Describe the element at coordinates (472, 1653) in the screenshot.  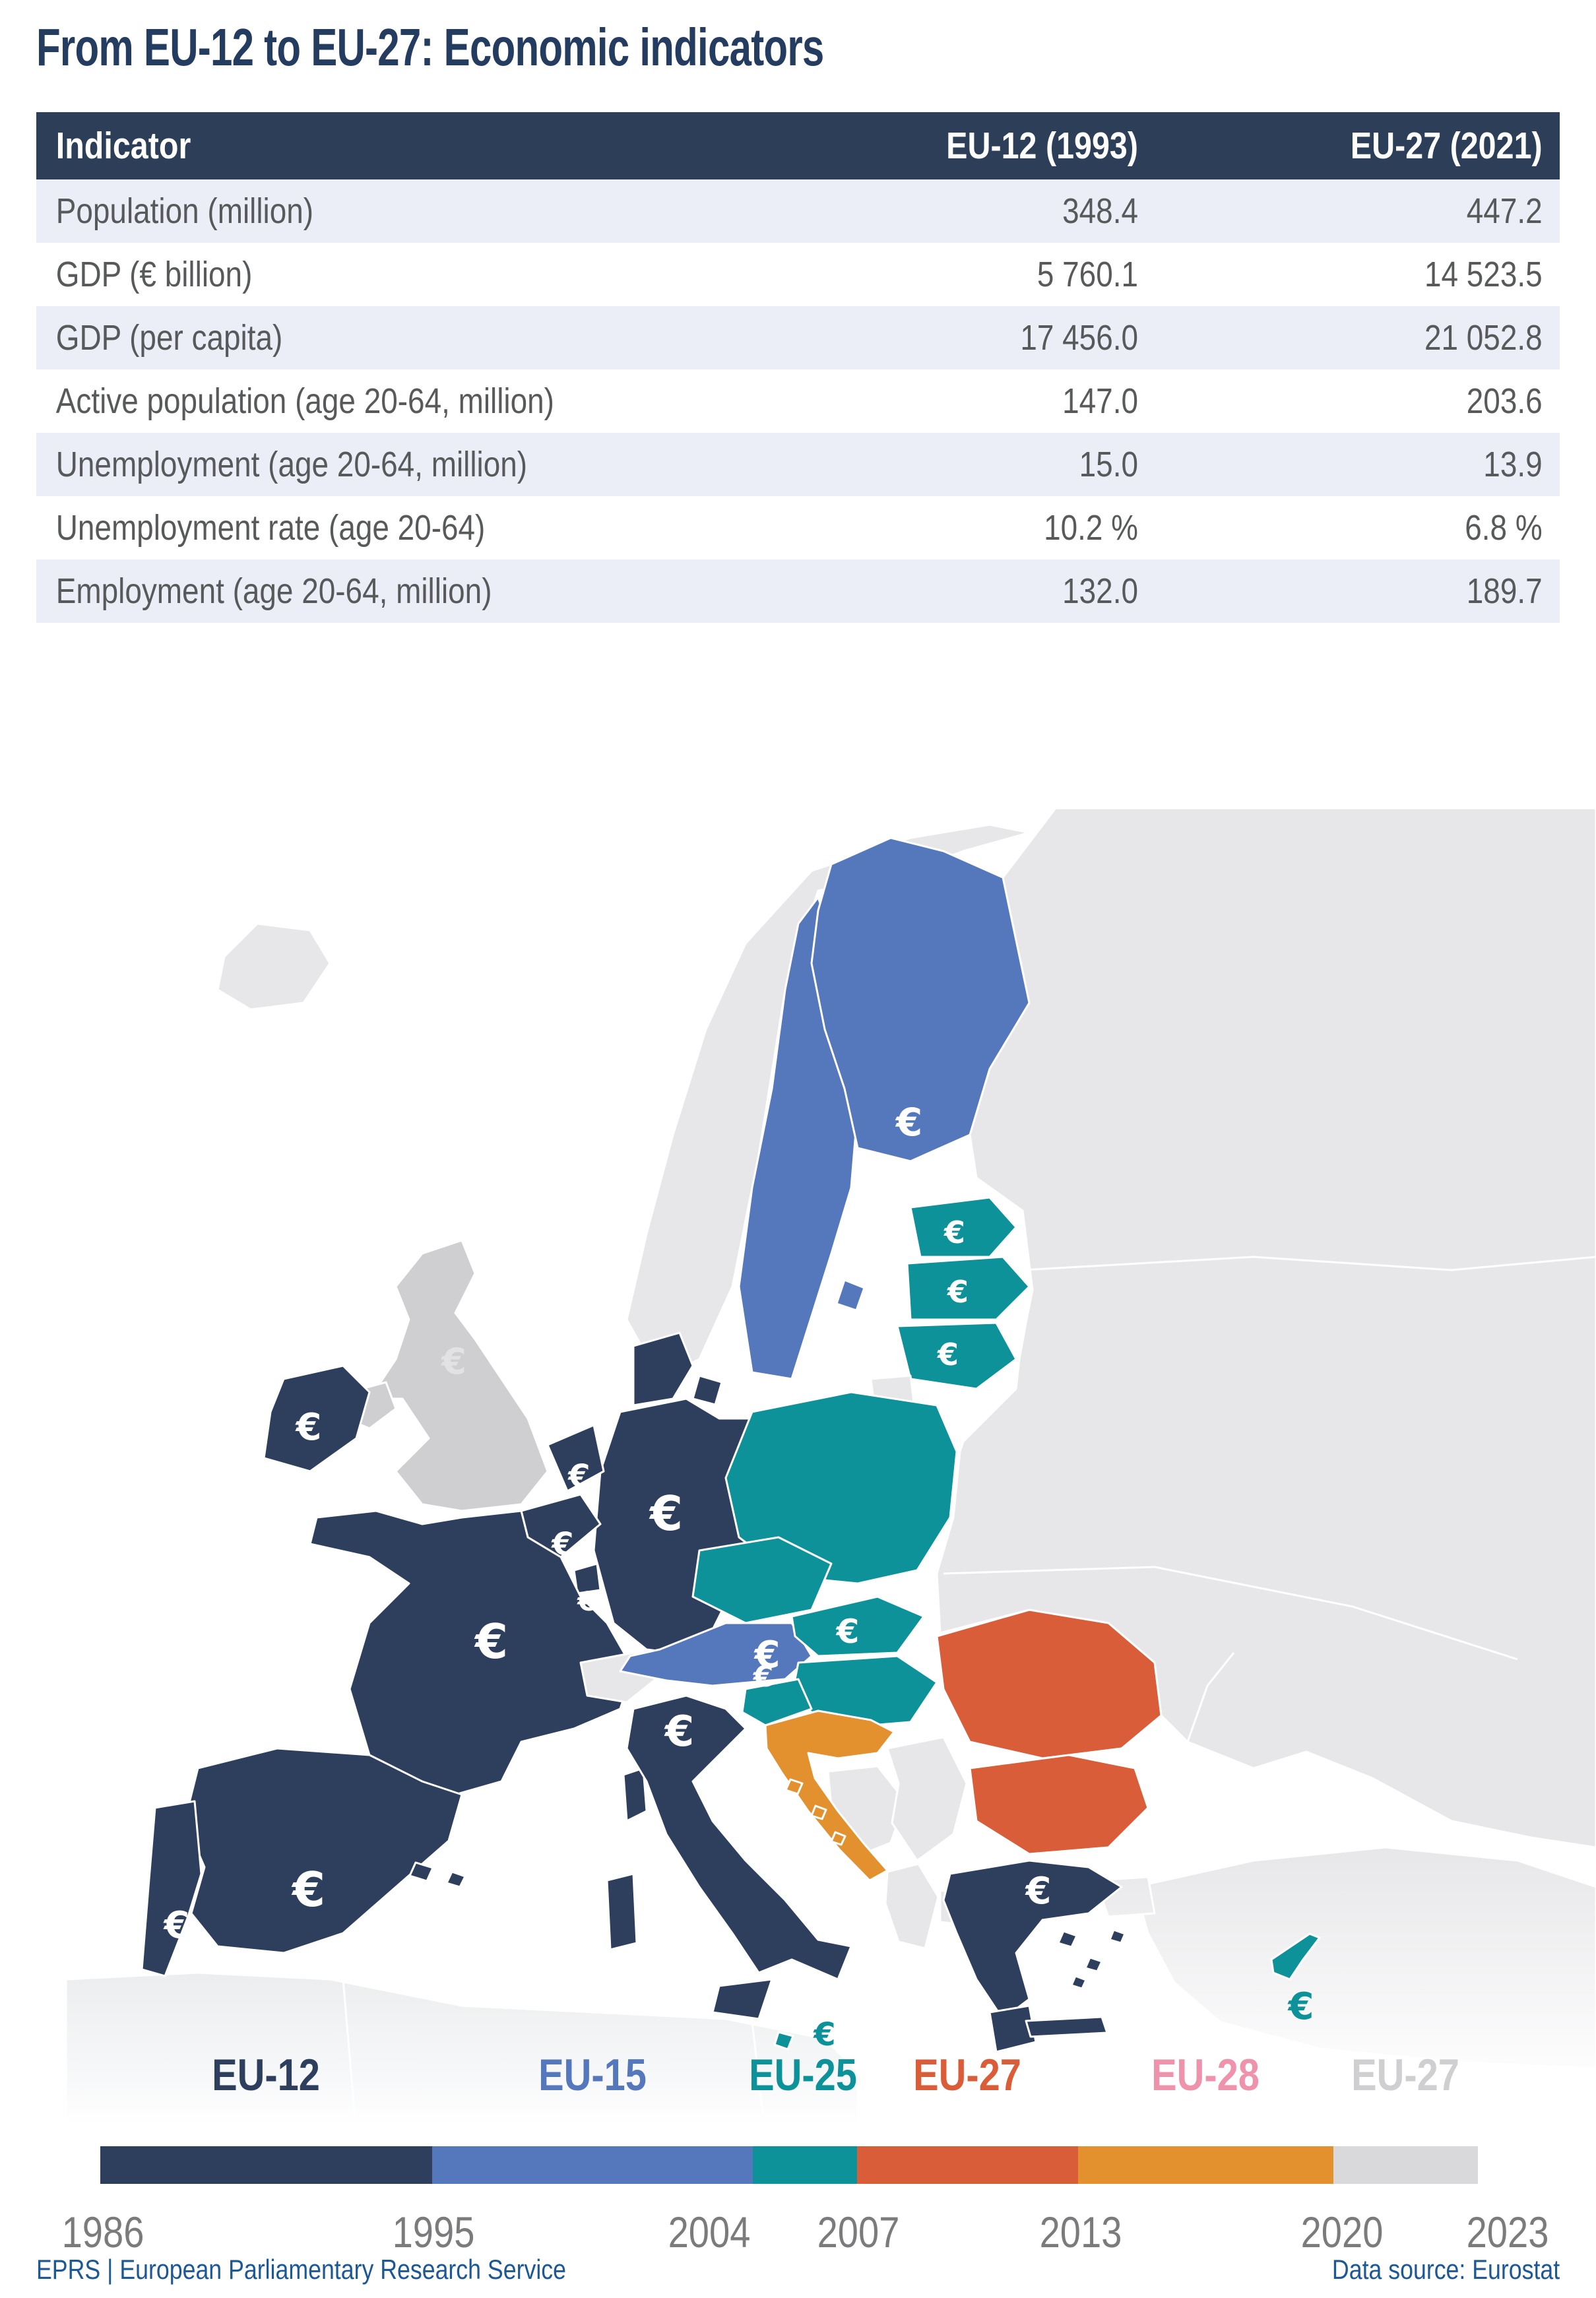
I see `country-france` at that location.